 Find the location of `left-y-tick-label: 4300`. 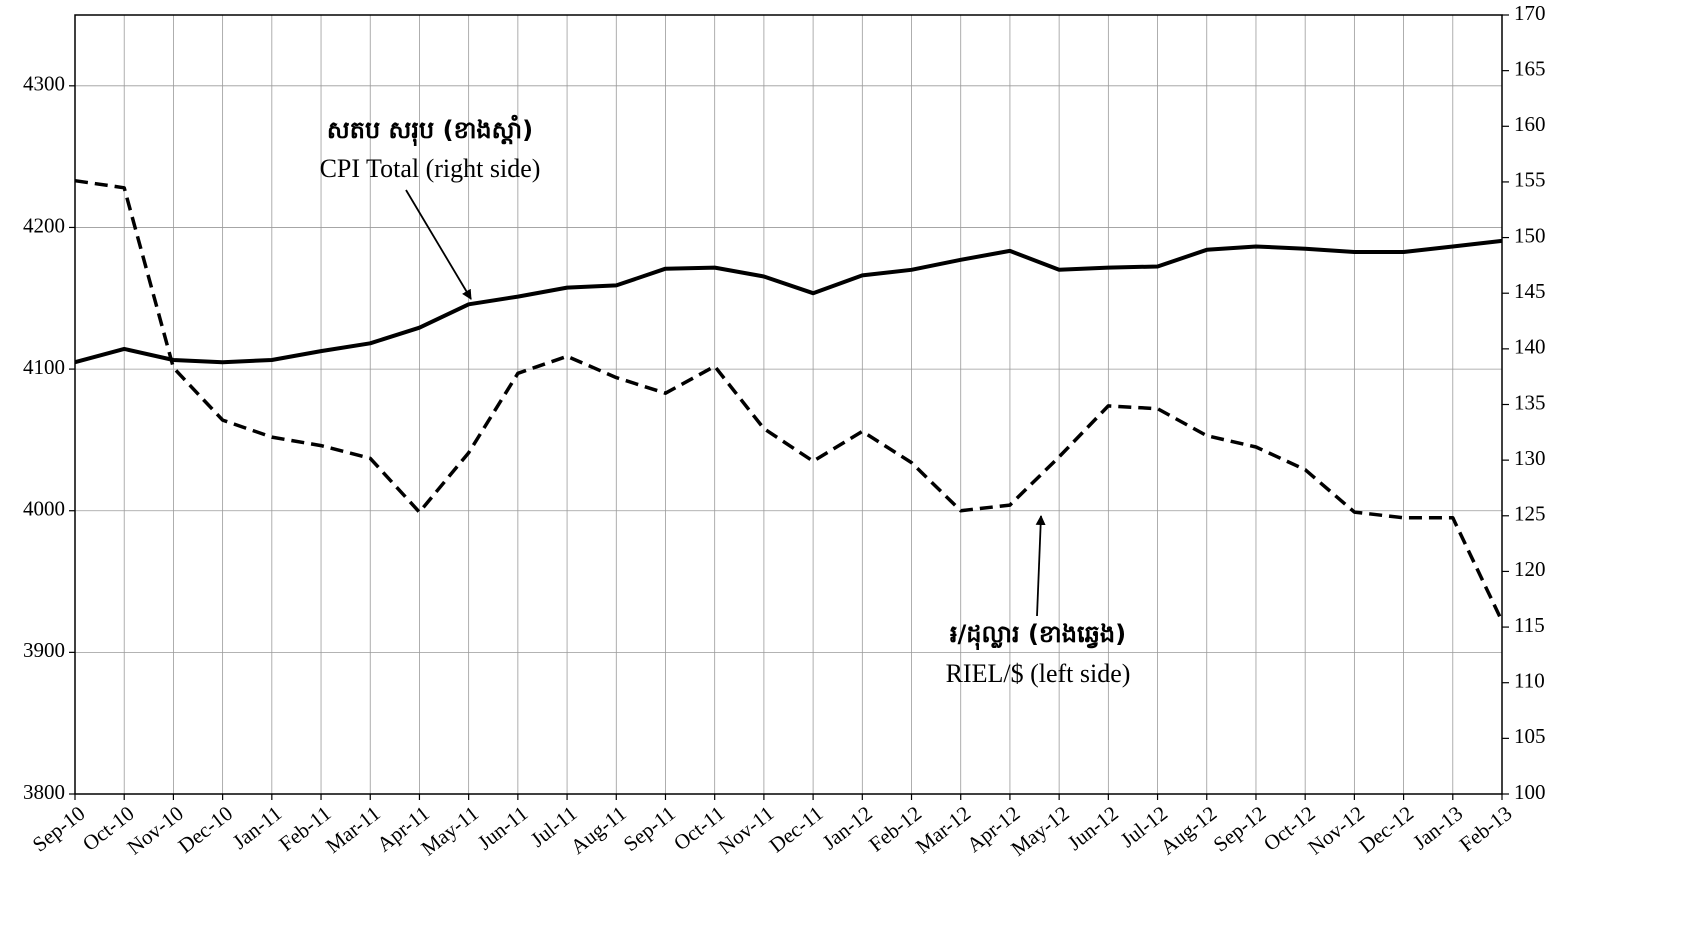

left-y-tick-label: 4300 is located at coordinates (44, 84).